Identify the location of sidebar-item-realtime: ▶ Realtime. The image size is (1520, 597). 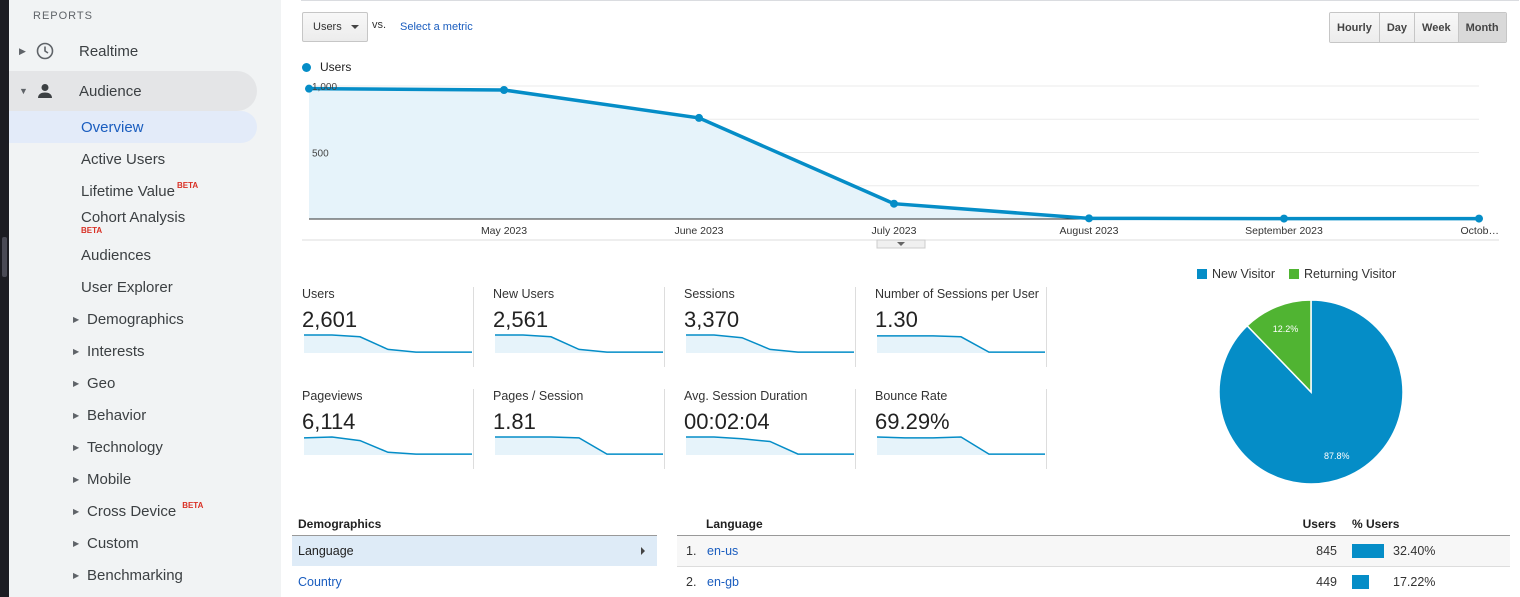
(133, 51).